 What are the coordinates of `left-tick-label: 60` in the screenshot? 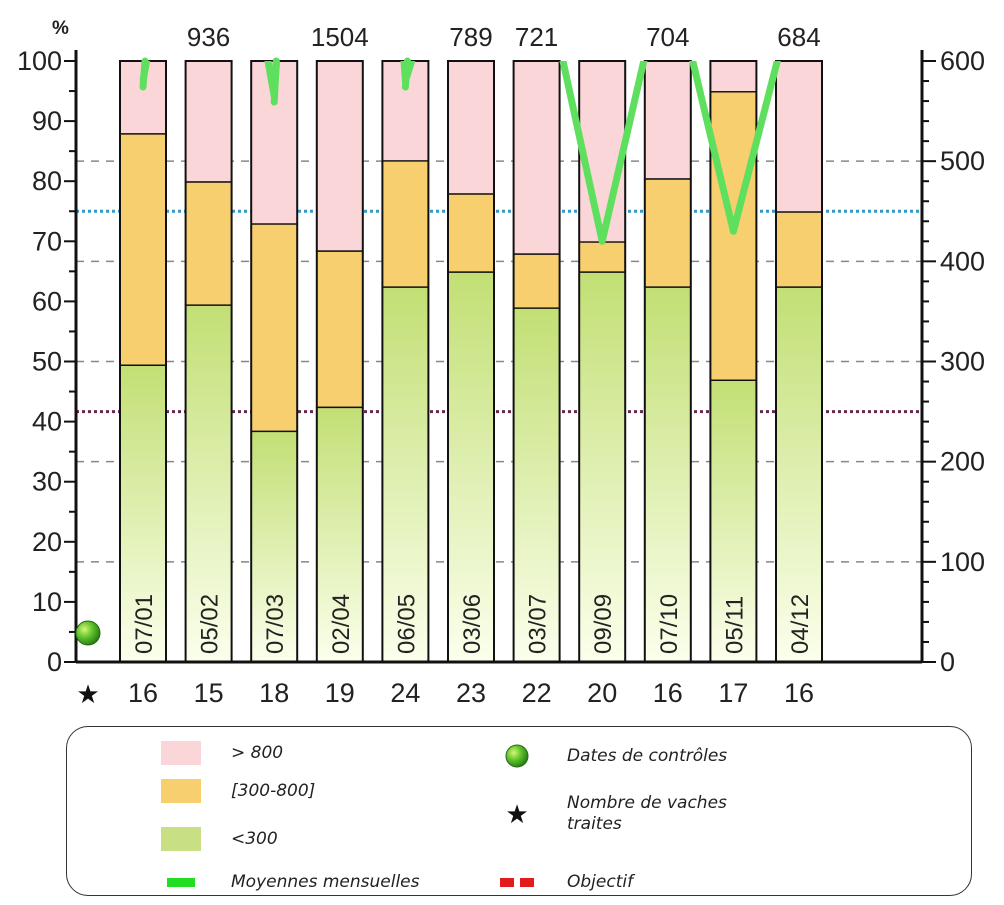 It's located at (47, 301).